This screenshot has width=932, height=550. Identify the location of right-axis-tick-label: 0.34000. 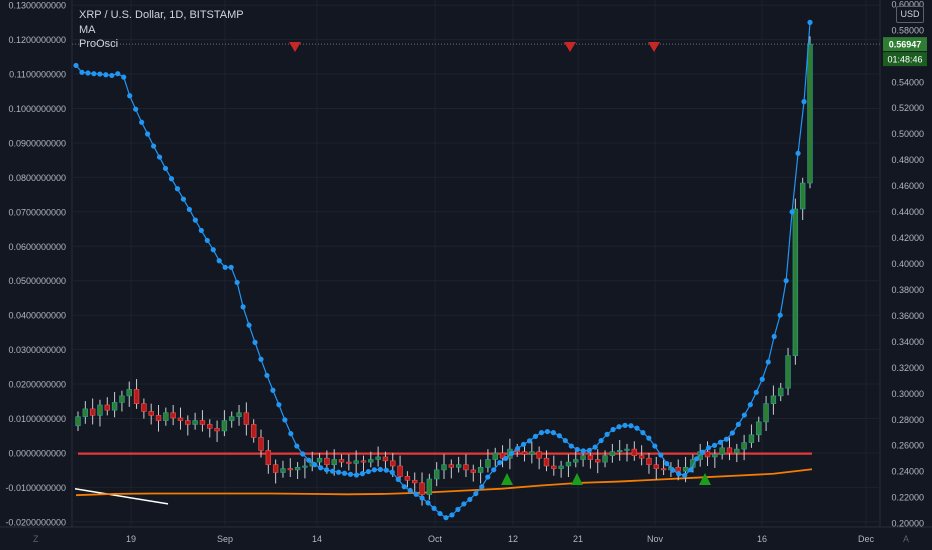
(907, 342).